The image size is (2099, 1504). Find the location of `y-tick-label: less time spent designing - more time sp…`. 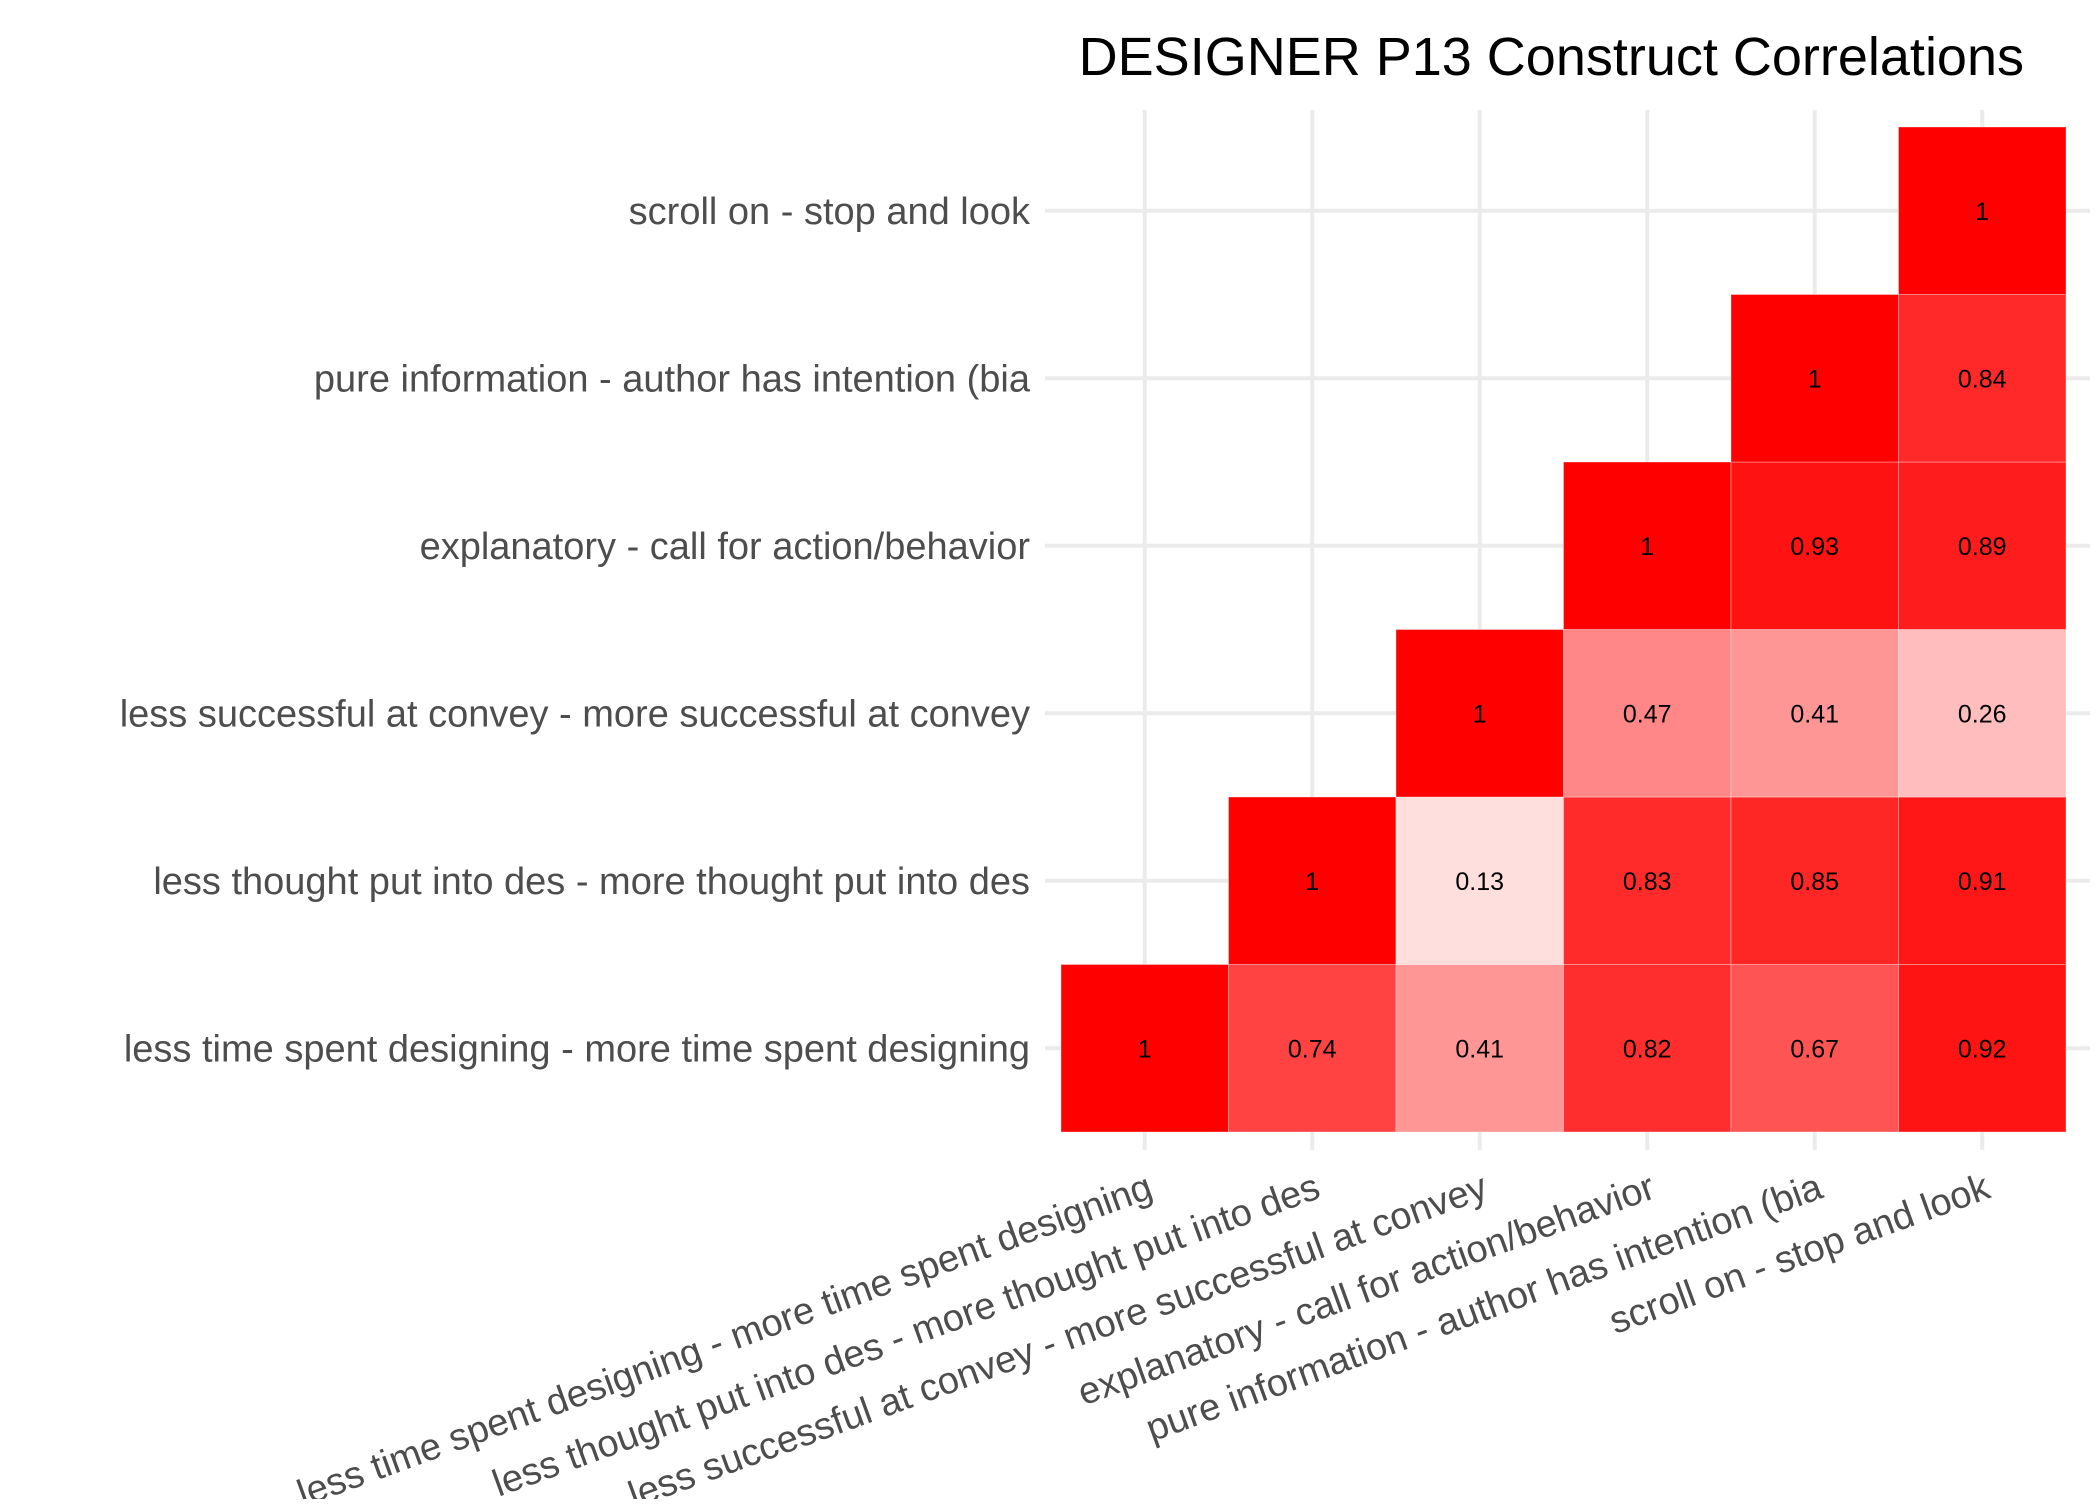

y-tick-label: less time spent designing - more time sp… is located at coordinates (577, 1049).